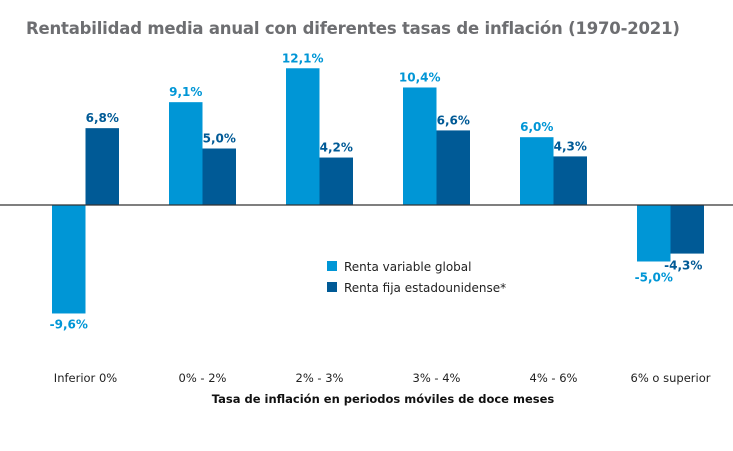 The width and height of the screenshot is (733, 451). I want to click on data-label: 4,3%, so click(570, 146).